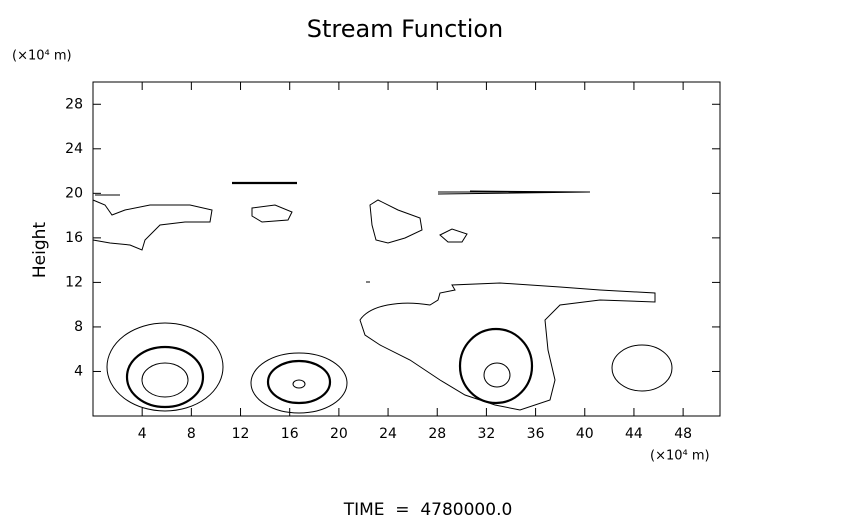 This screenshot has width=854, height=523. Describe the element at coordinates (78, 327) in the screenshot. I see `y-tick-label: 8` at that location.